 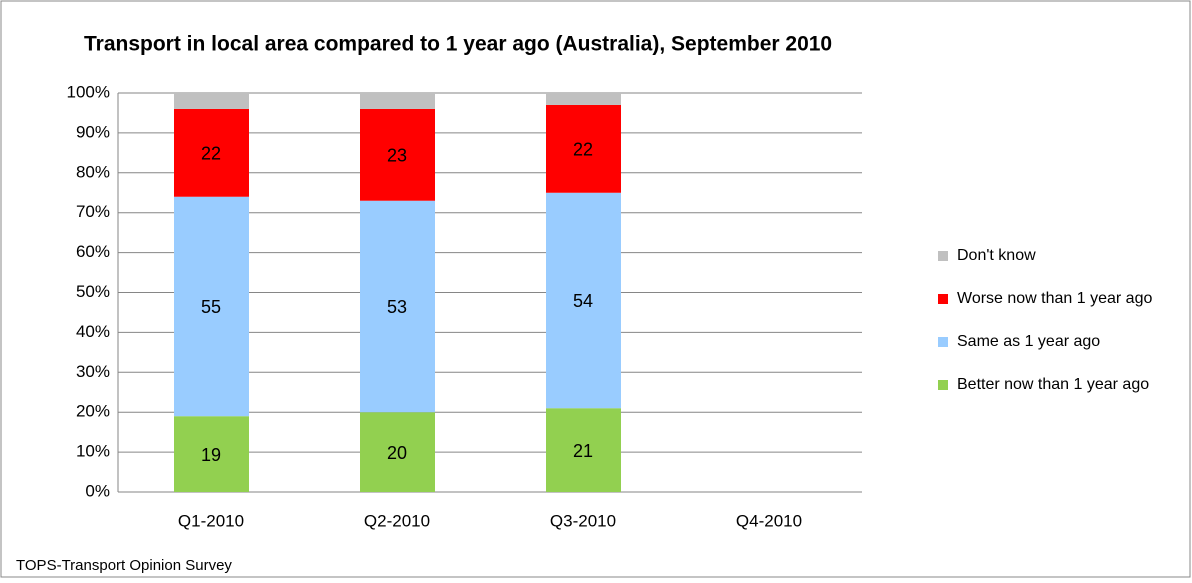 I want to click on y-tick-label: 90%, so click(x=93, y=131).